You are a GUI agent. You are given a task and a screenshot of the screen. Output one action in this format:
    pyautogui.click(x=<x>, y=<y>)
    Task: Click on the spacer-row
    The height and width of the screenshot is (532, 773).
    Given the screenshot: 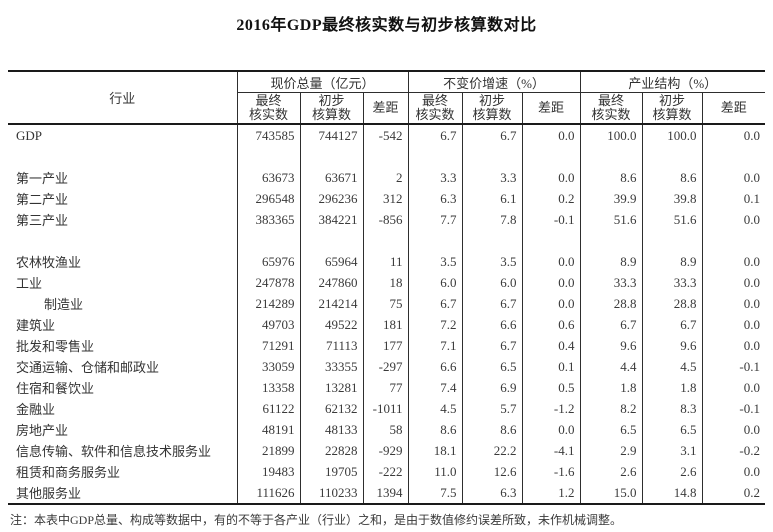 What is the action you would take?
    pyautogui.click(x=387, y=156)
    